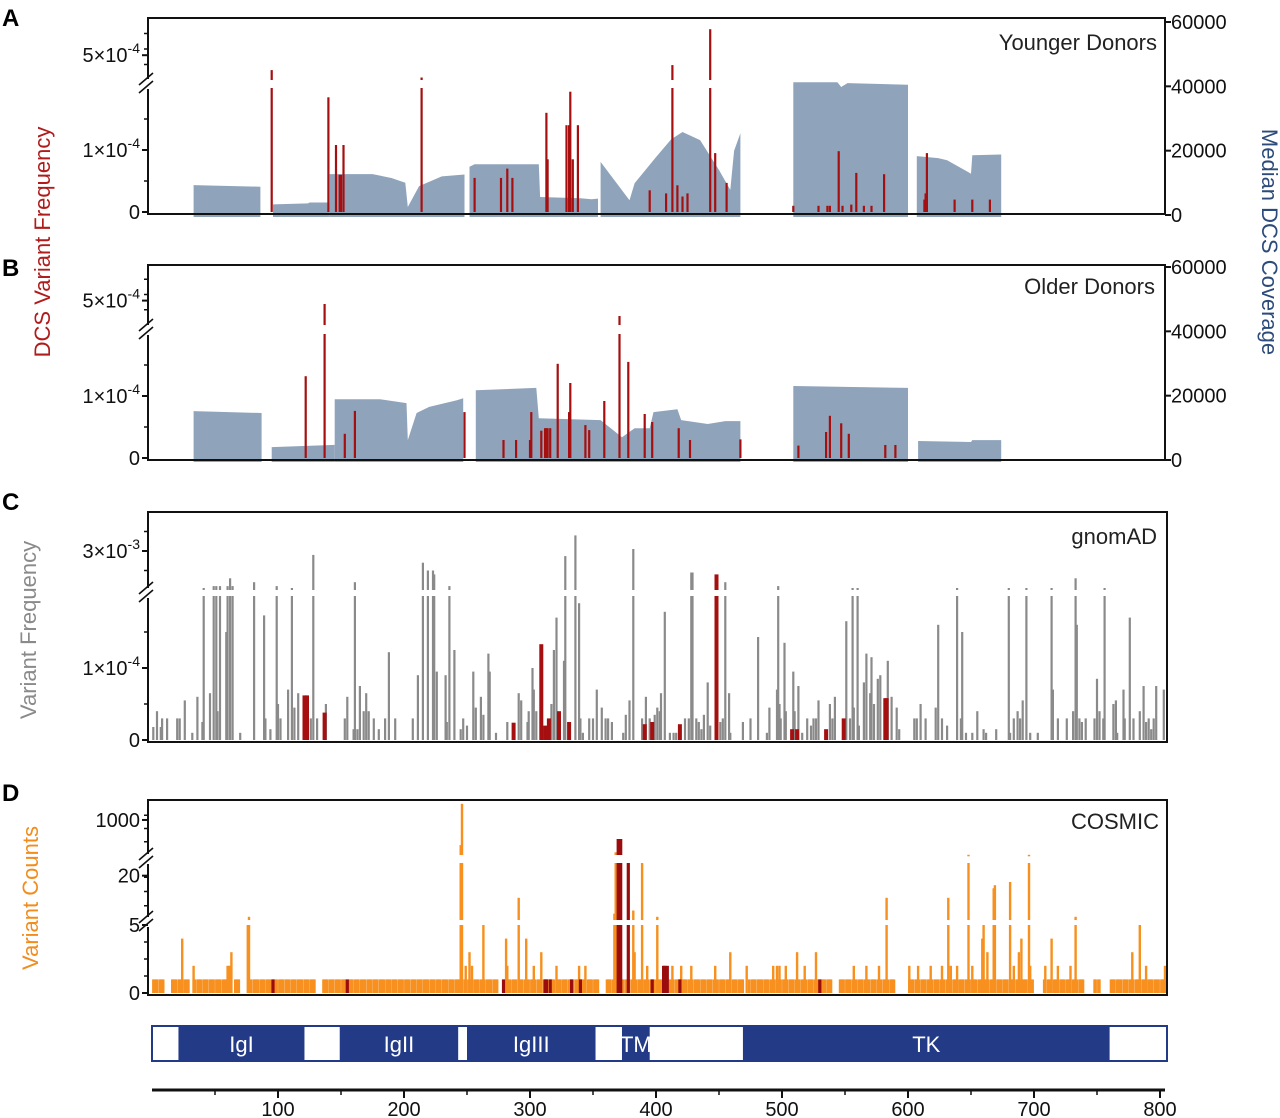 The image size is (1280, 1118). What do you see at coordinates (134, 741) in the screenshot?
I see `y-tick-label: 0` at bounding box center [134, 741].